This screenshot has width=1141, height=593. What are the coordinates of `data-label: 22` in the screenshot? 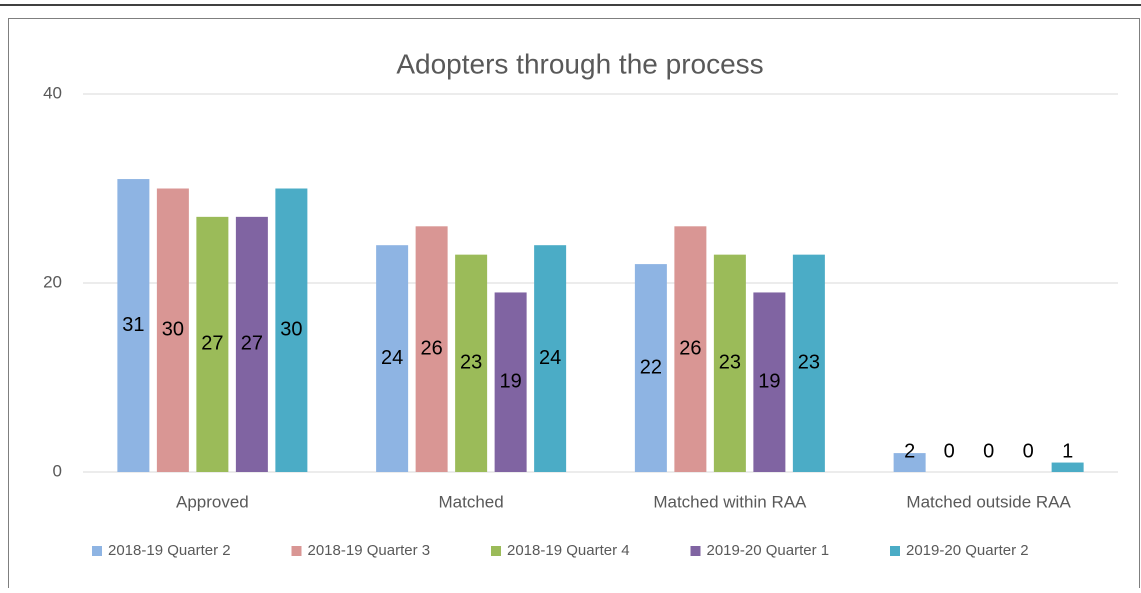 It's located at (651, 367).